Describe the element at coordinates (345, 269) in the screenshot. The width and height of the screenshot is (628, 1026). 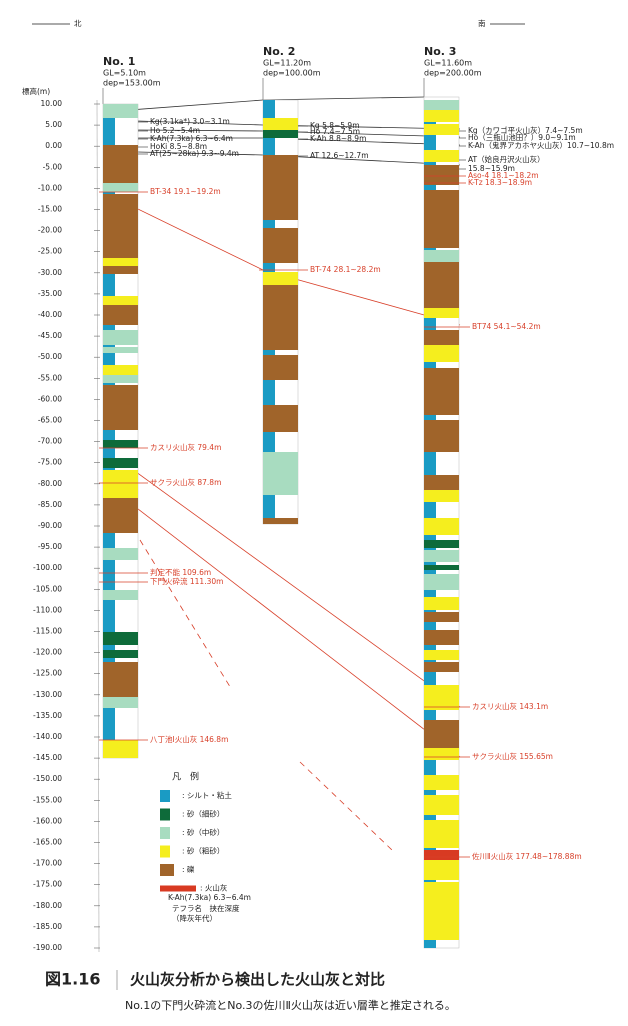
I see `marker-label: BT-74 28.1~28.2m` at that location.